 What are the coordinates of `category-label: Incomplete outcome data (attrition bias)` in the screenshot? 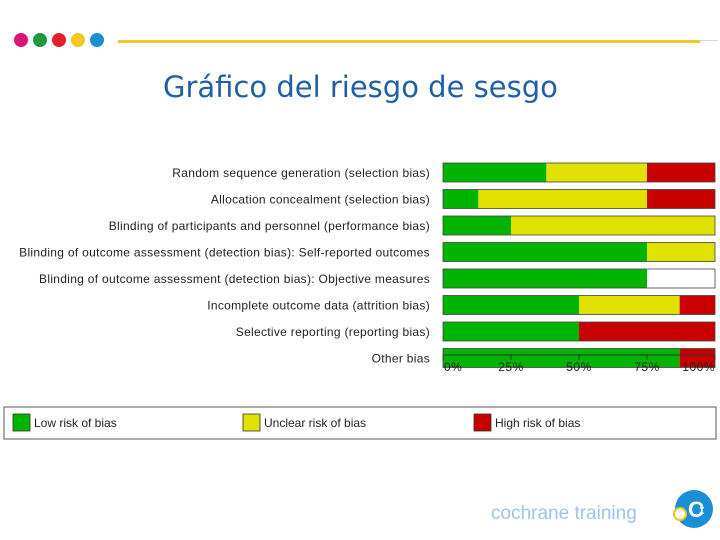 It's located at (318, 306).